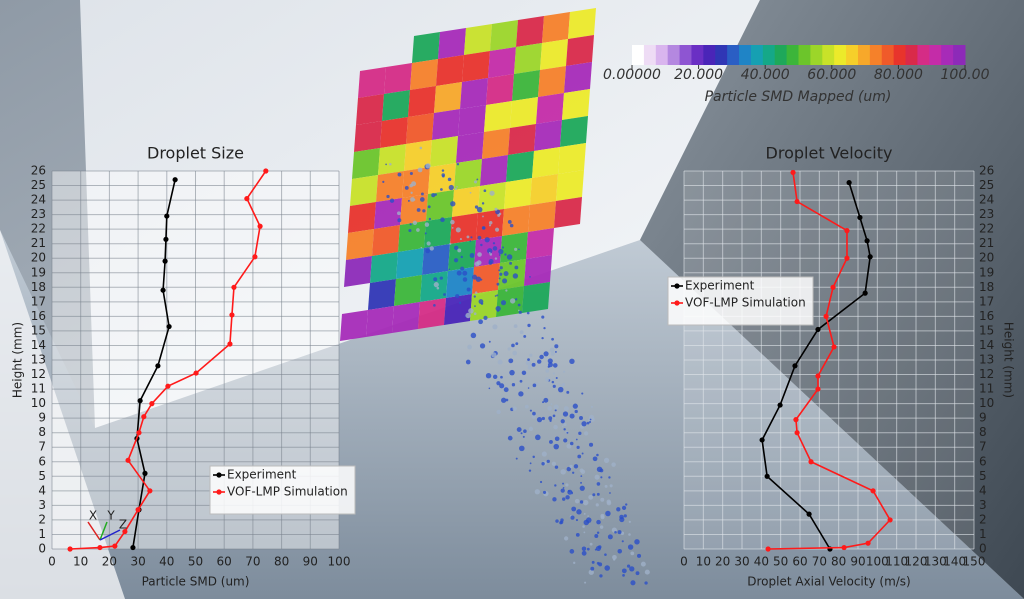 Image resolution: width=1024 pixels, height=599 pixels. Describe the element at coordinates (38, 200) in the screenshot. I see `y-tick-label: 24` at that location.